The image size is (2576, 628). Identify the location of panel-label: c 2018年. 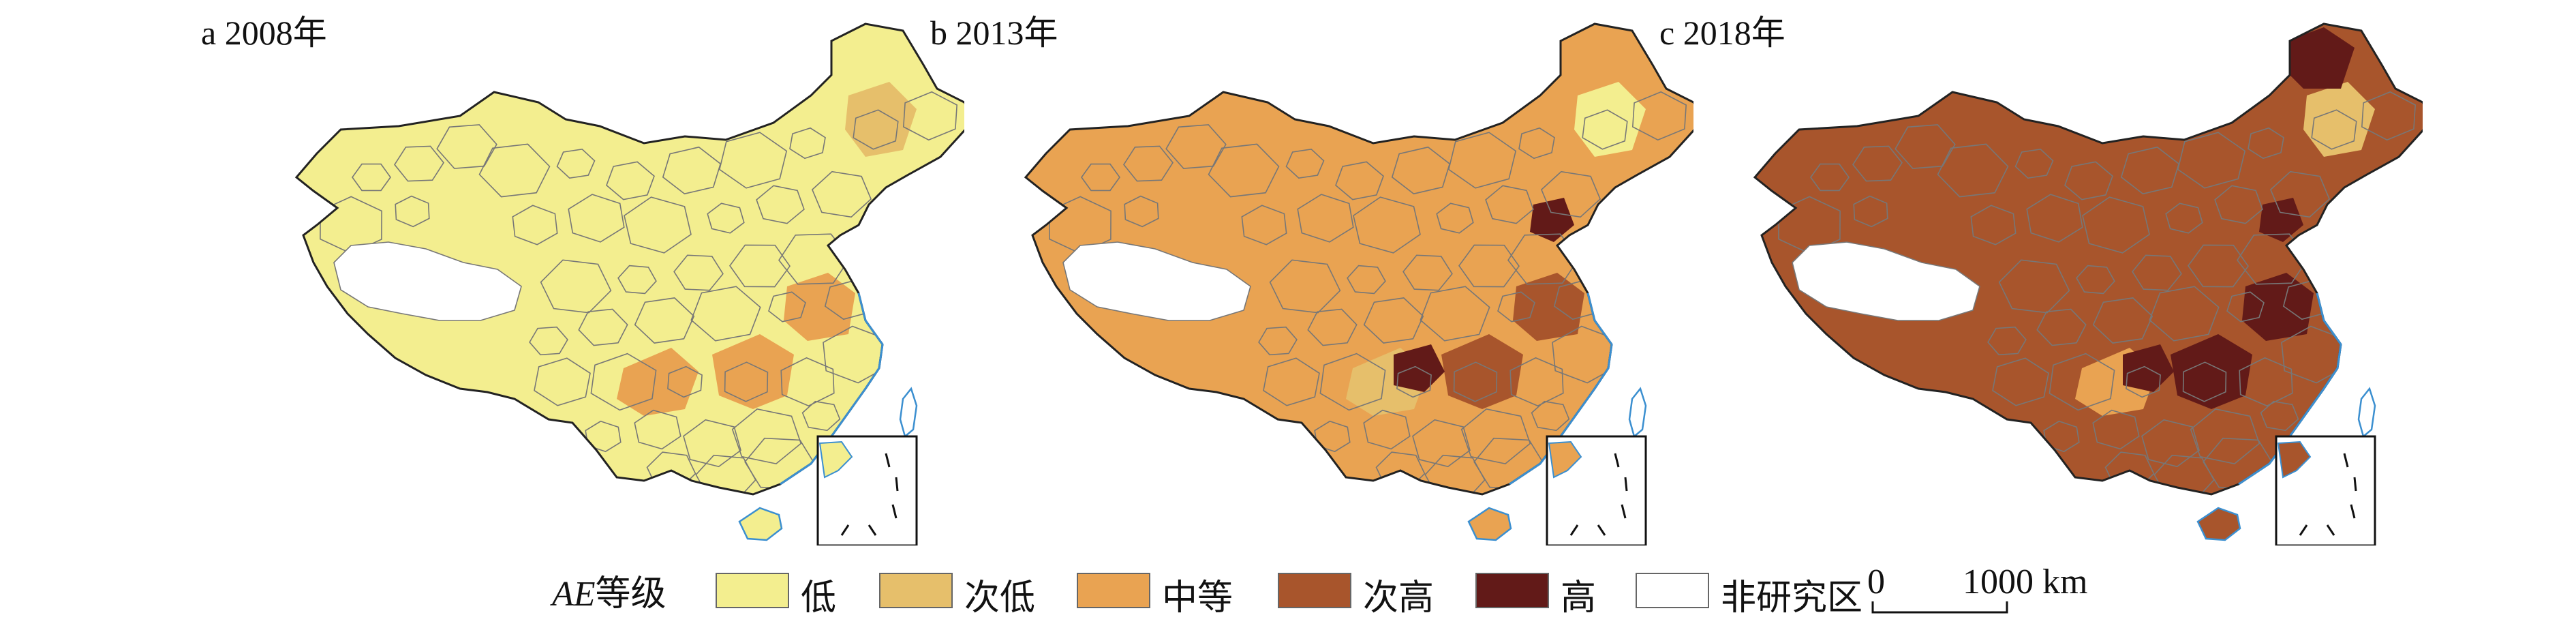
(1722, 33).